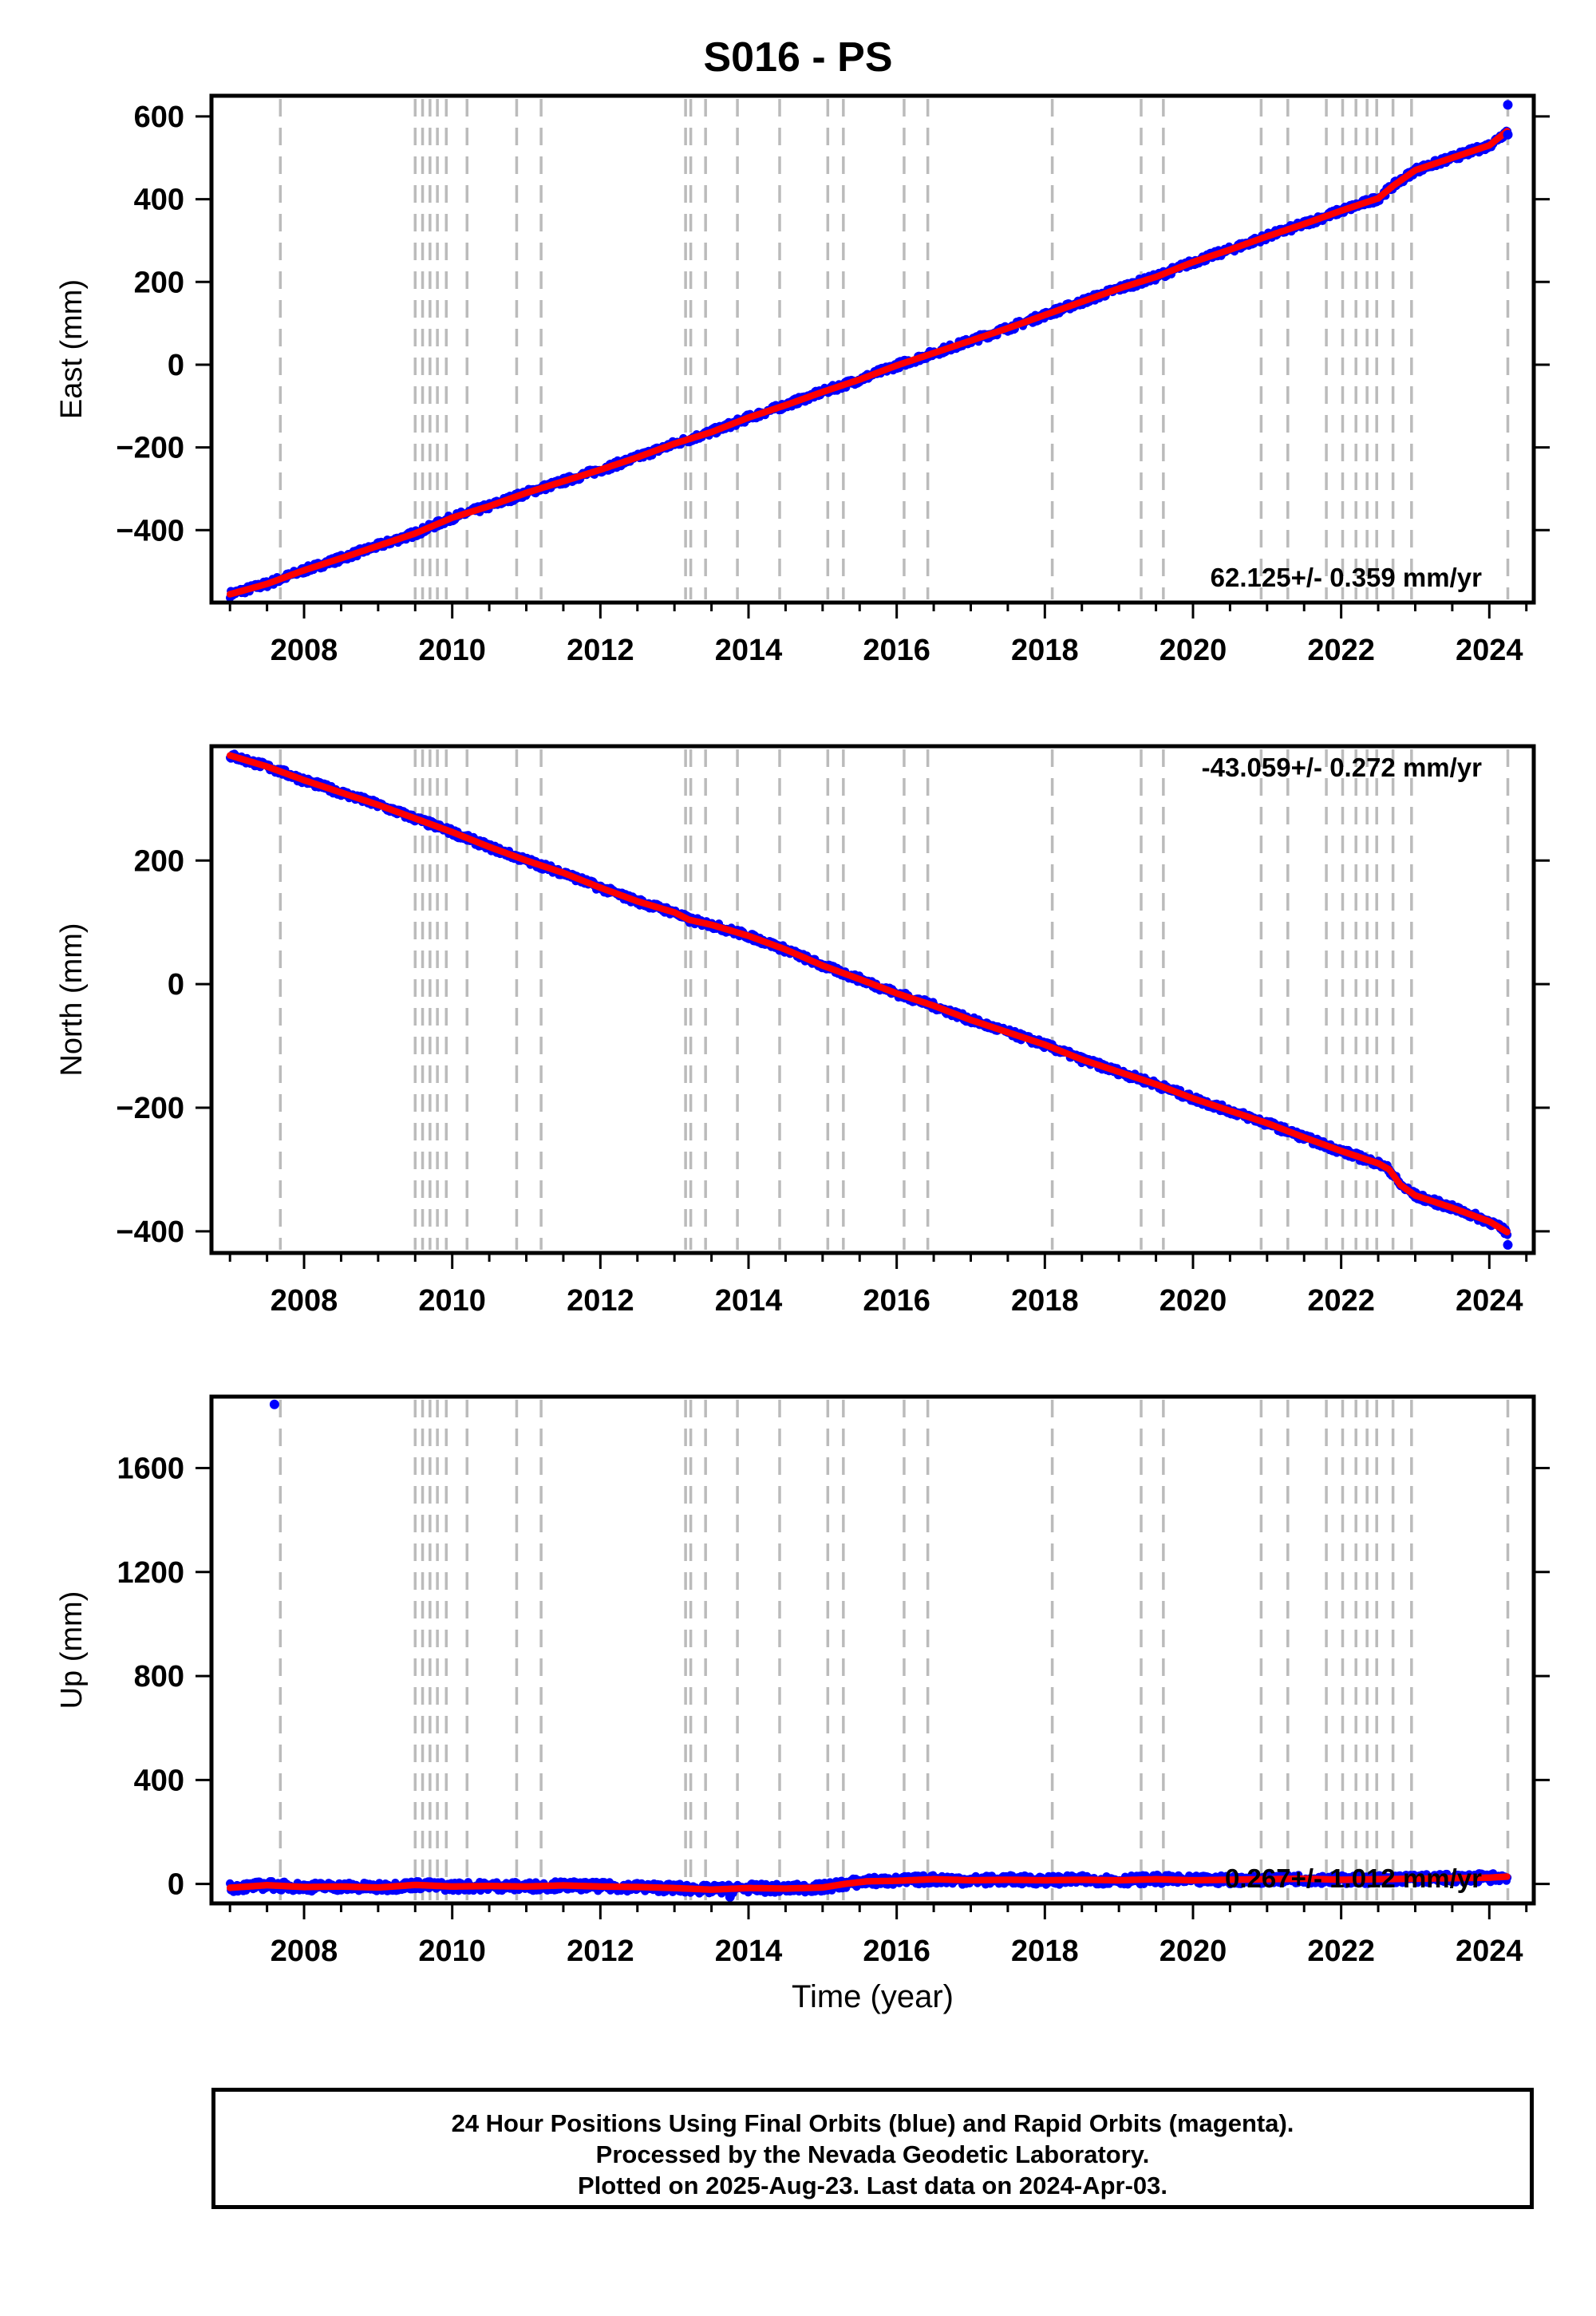 This screenshot has width=1596, height=2316. I want to click on y-tick-label: 600, so click(159, 117).